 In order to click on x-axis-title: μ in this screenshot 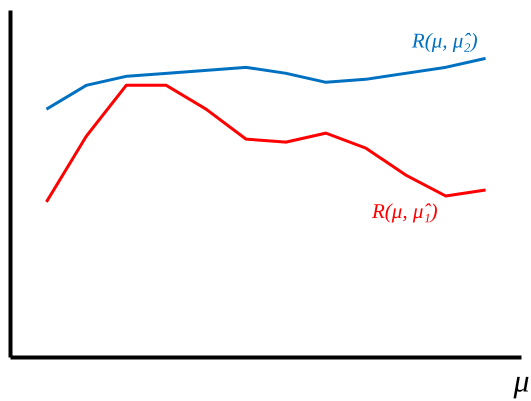, I will do `click(521, 380)`.